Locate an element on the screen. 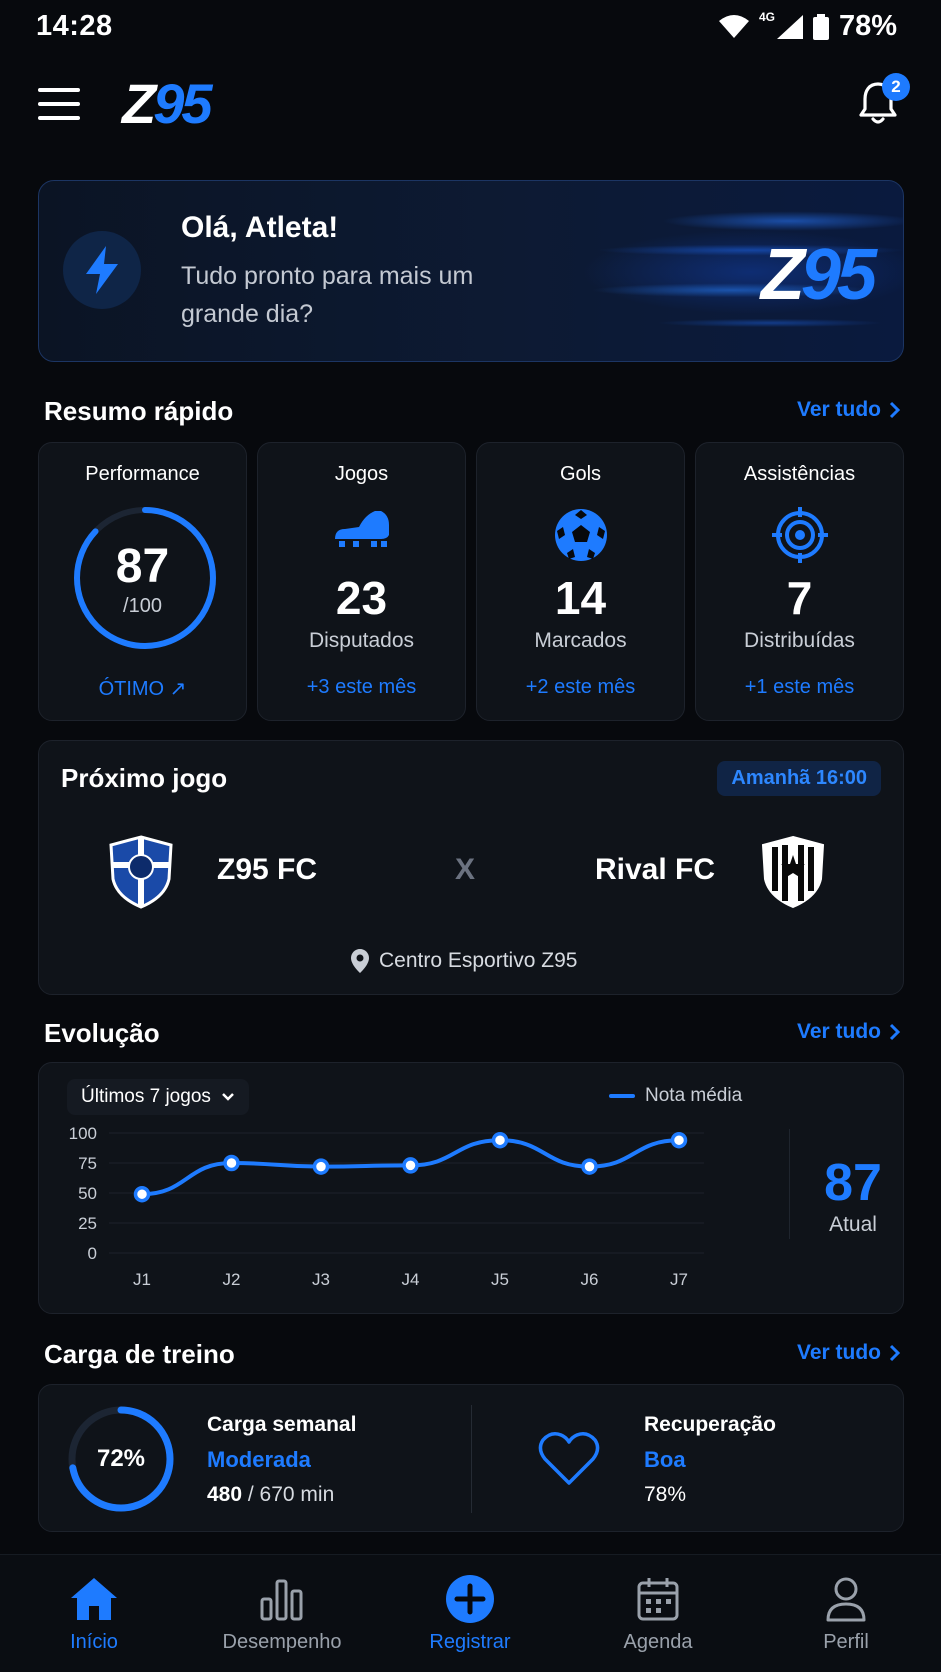 This screenshot has width=941, height=1672. banner-decoration is located at coordinates (713, 271).